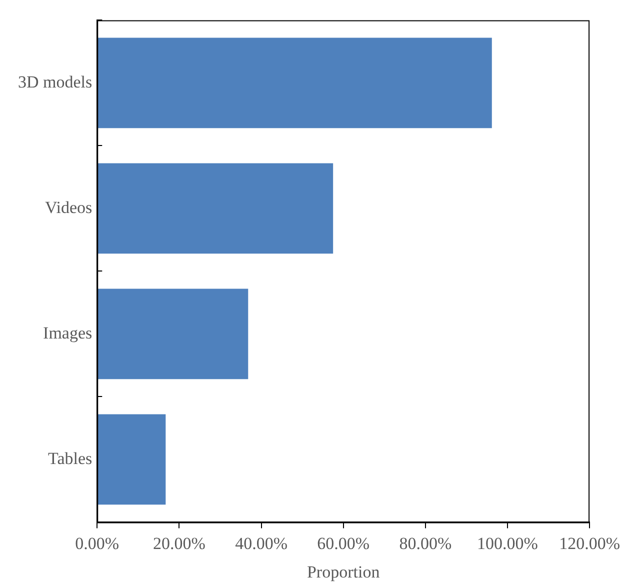  I want to click on x-tick-label: 120.00%, so click(589, 543).